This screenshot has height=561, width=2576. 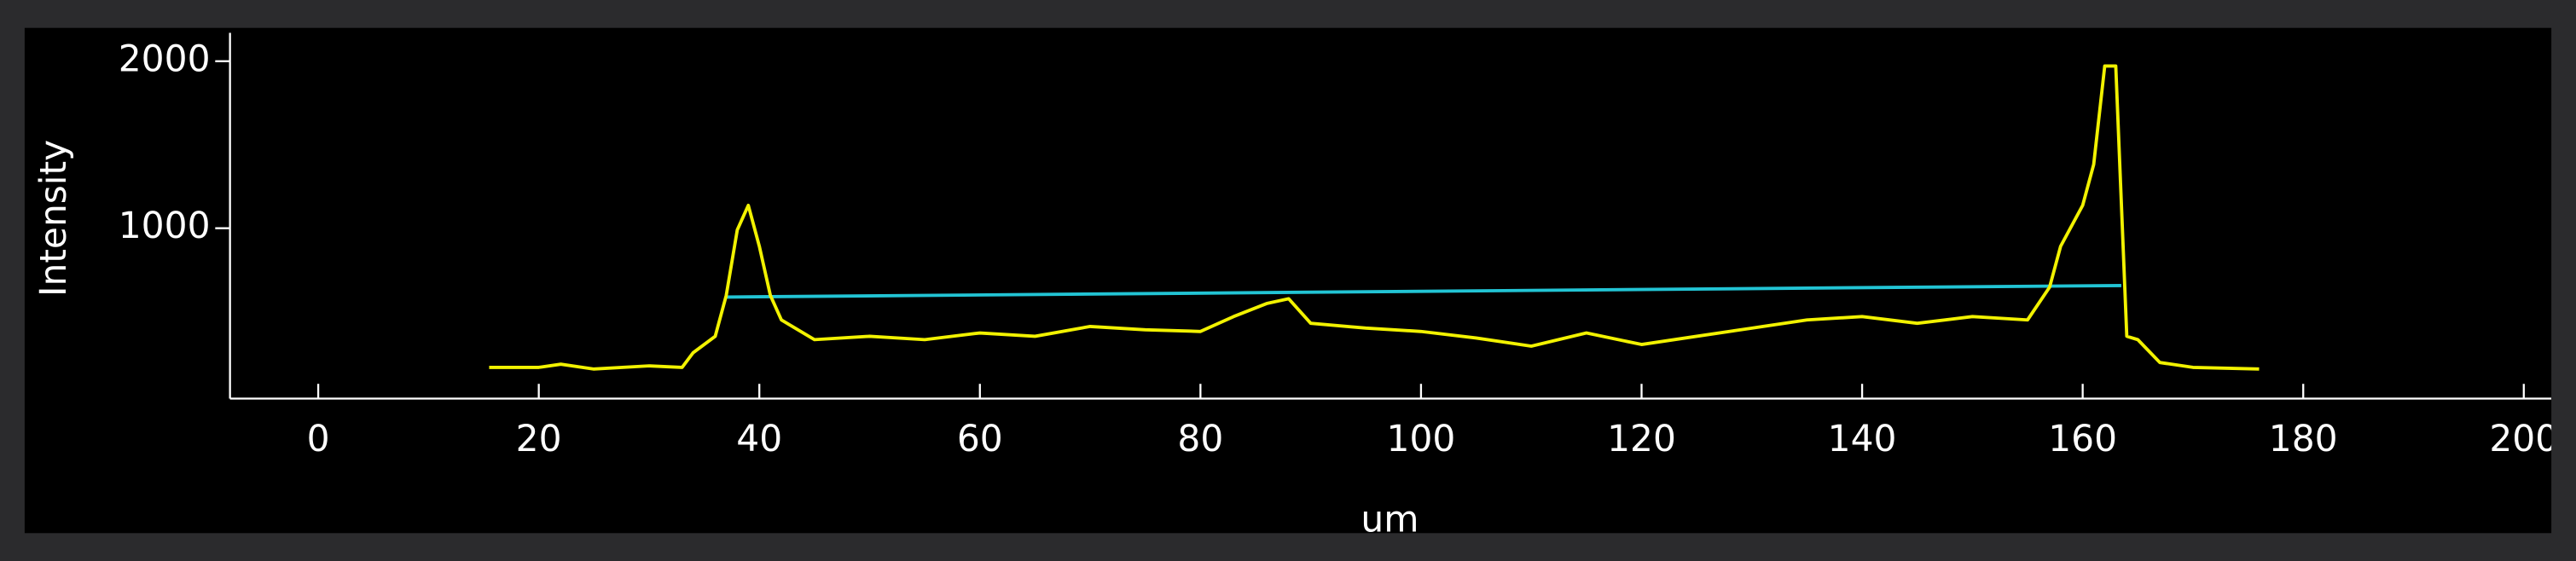 I want to click on x-tick-label: 140, so click(x=1862, y=439).